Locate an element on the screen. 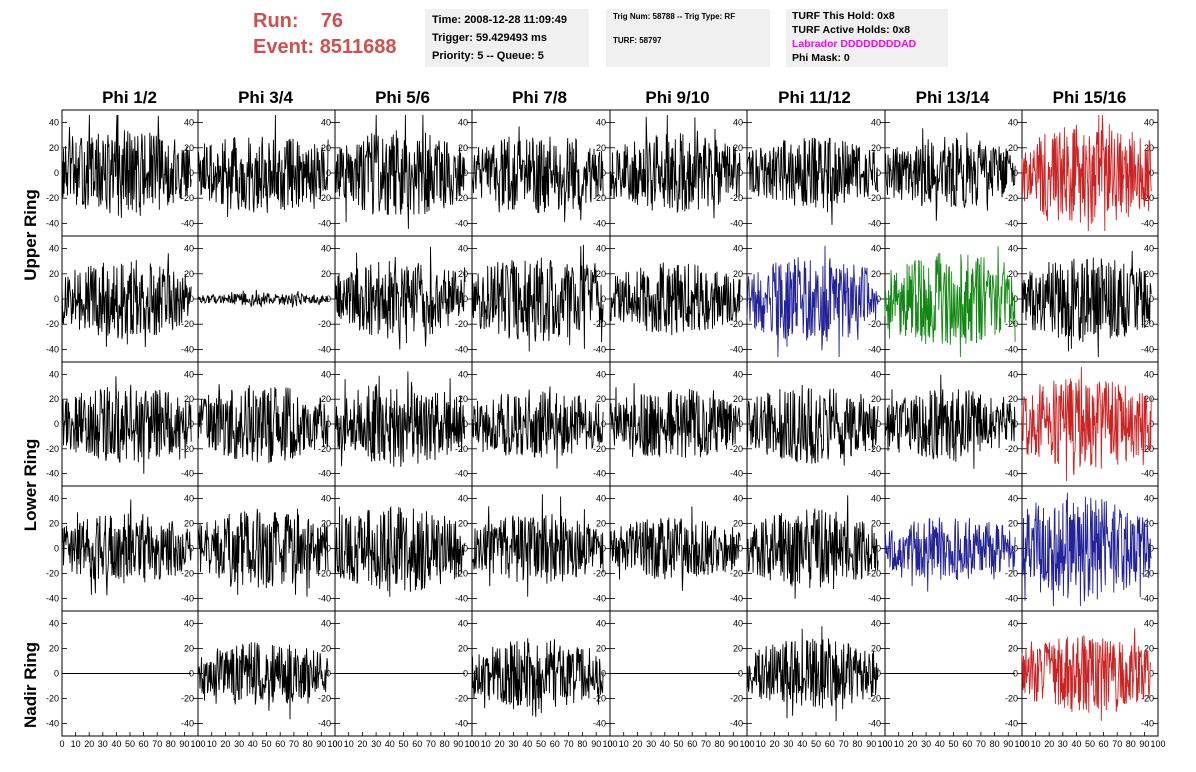 The width and height of the screenshot is (1196, 772). y-tick-label-left: 20 is located at coordinates (54, 649).